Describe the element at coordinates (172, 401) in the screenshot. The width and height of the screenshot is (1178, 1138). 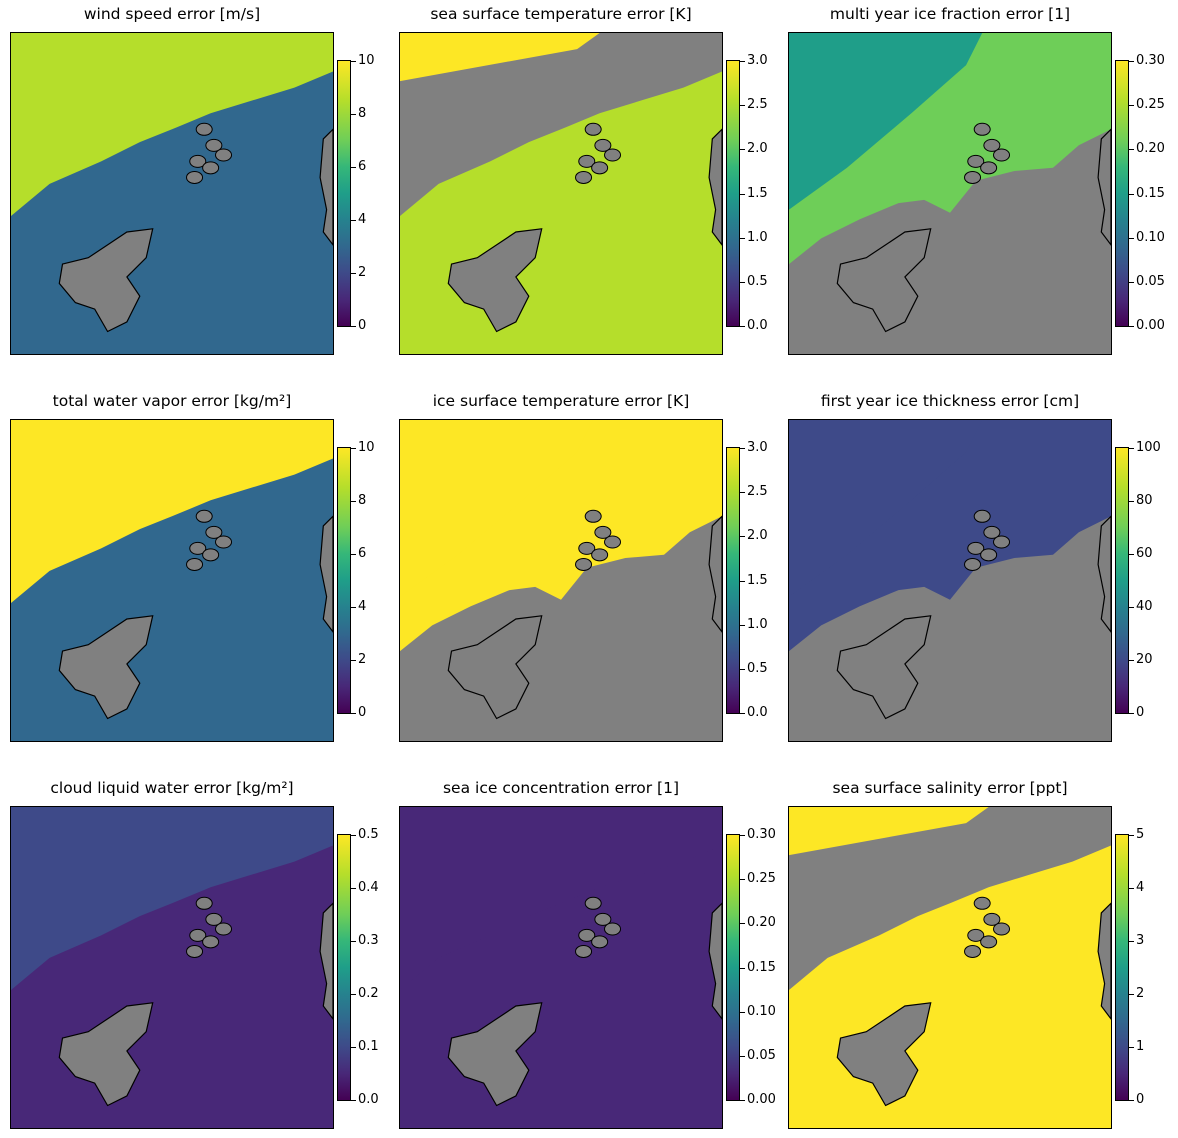
I see `panel-title: total water vapor error [kg/m²]` at that location.